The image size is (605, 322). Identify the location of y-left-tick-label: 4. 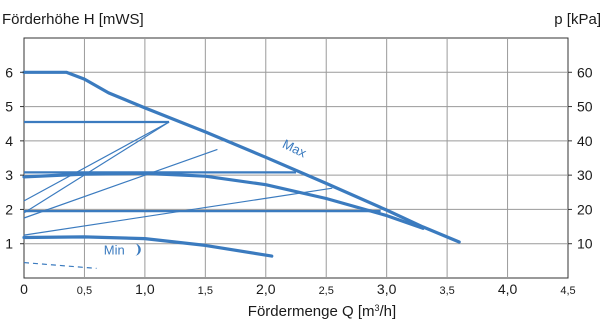
(9, 141).